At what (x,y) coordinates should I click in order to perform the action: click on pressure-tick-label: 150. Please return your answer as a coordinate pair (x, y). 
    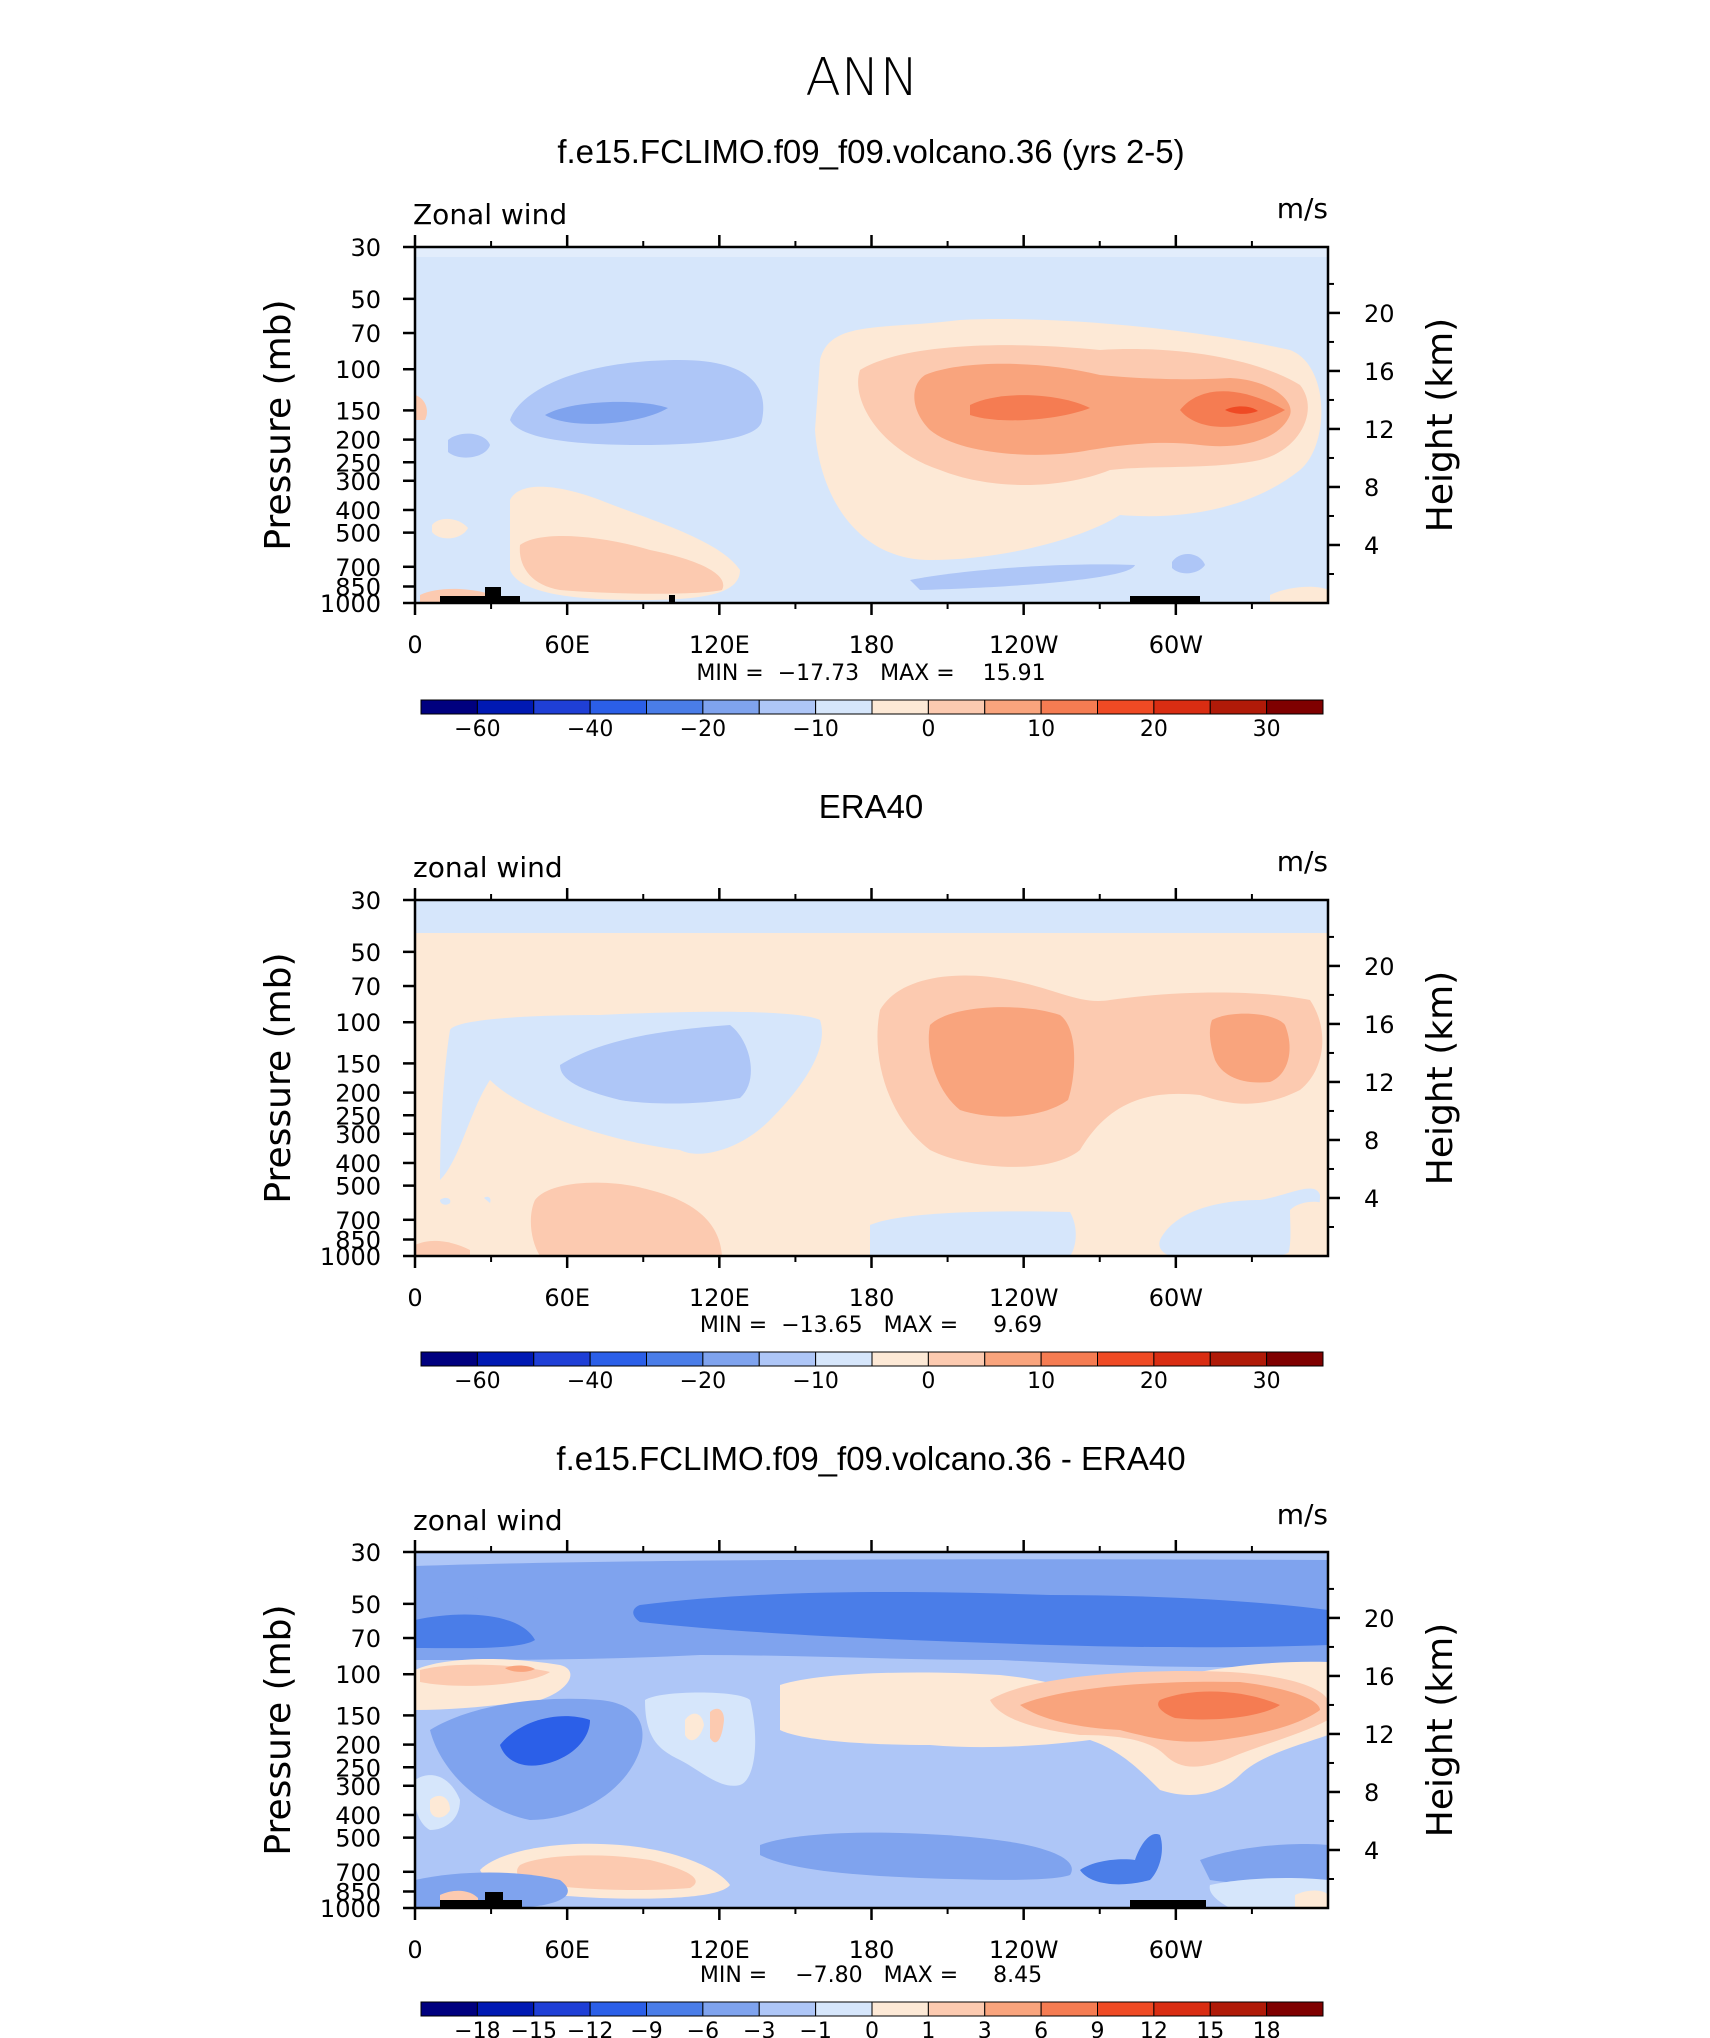
    Looking at the image, I should click on (358, 1064).